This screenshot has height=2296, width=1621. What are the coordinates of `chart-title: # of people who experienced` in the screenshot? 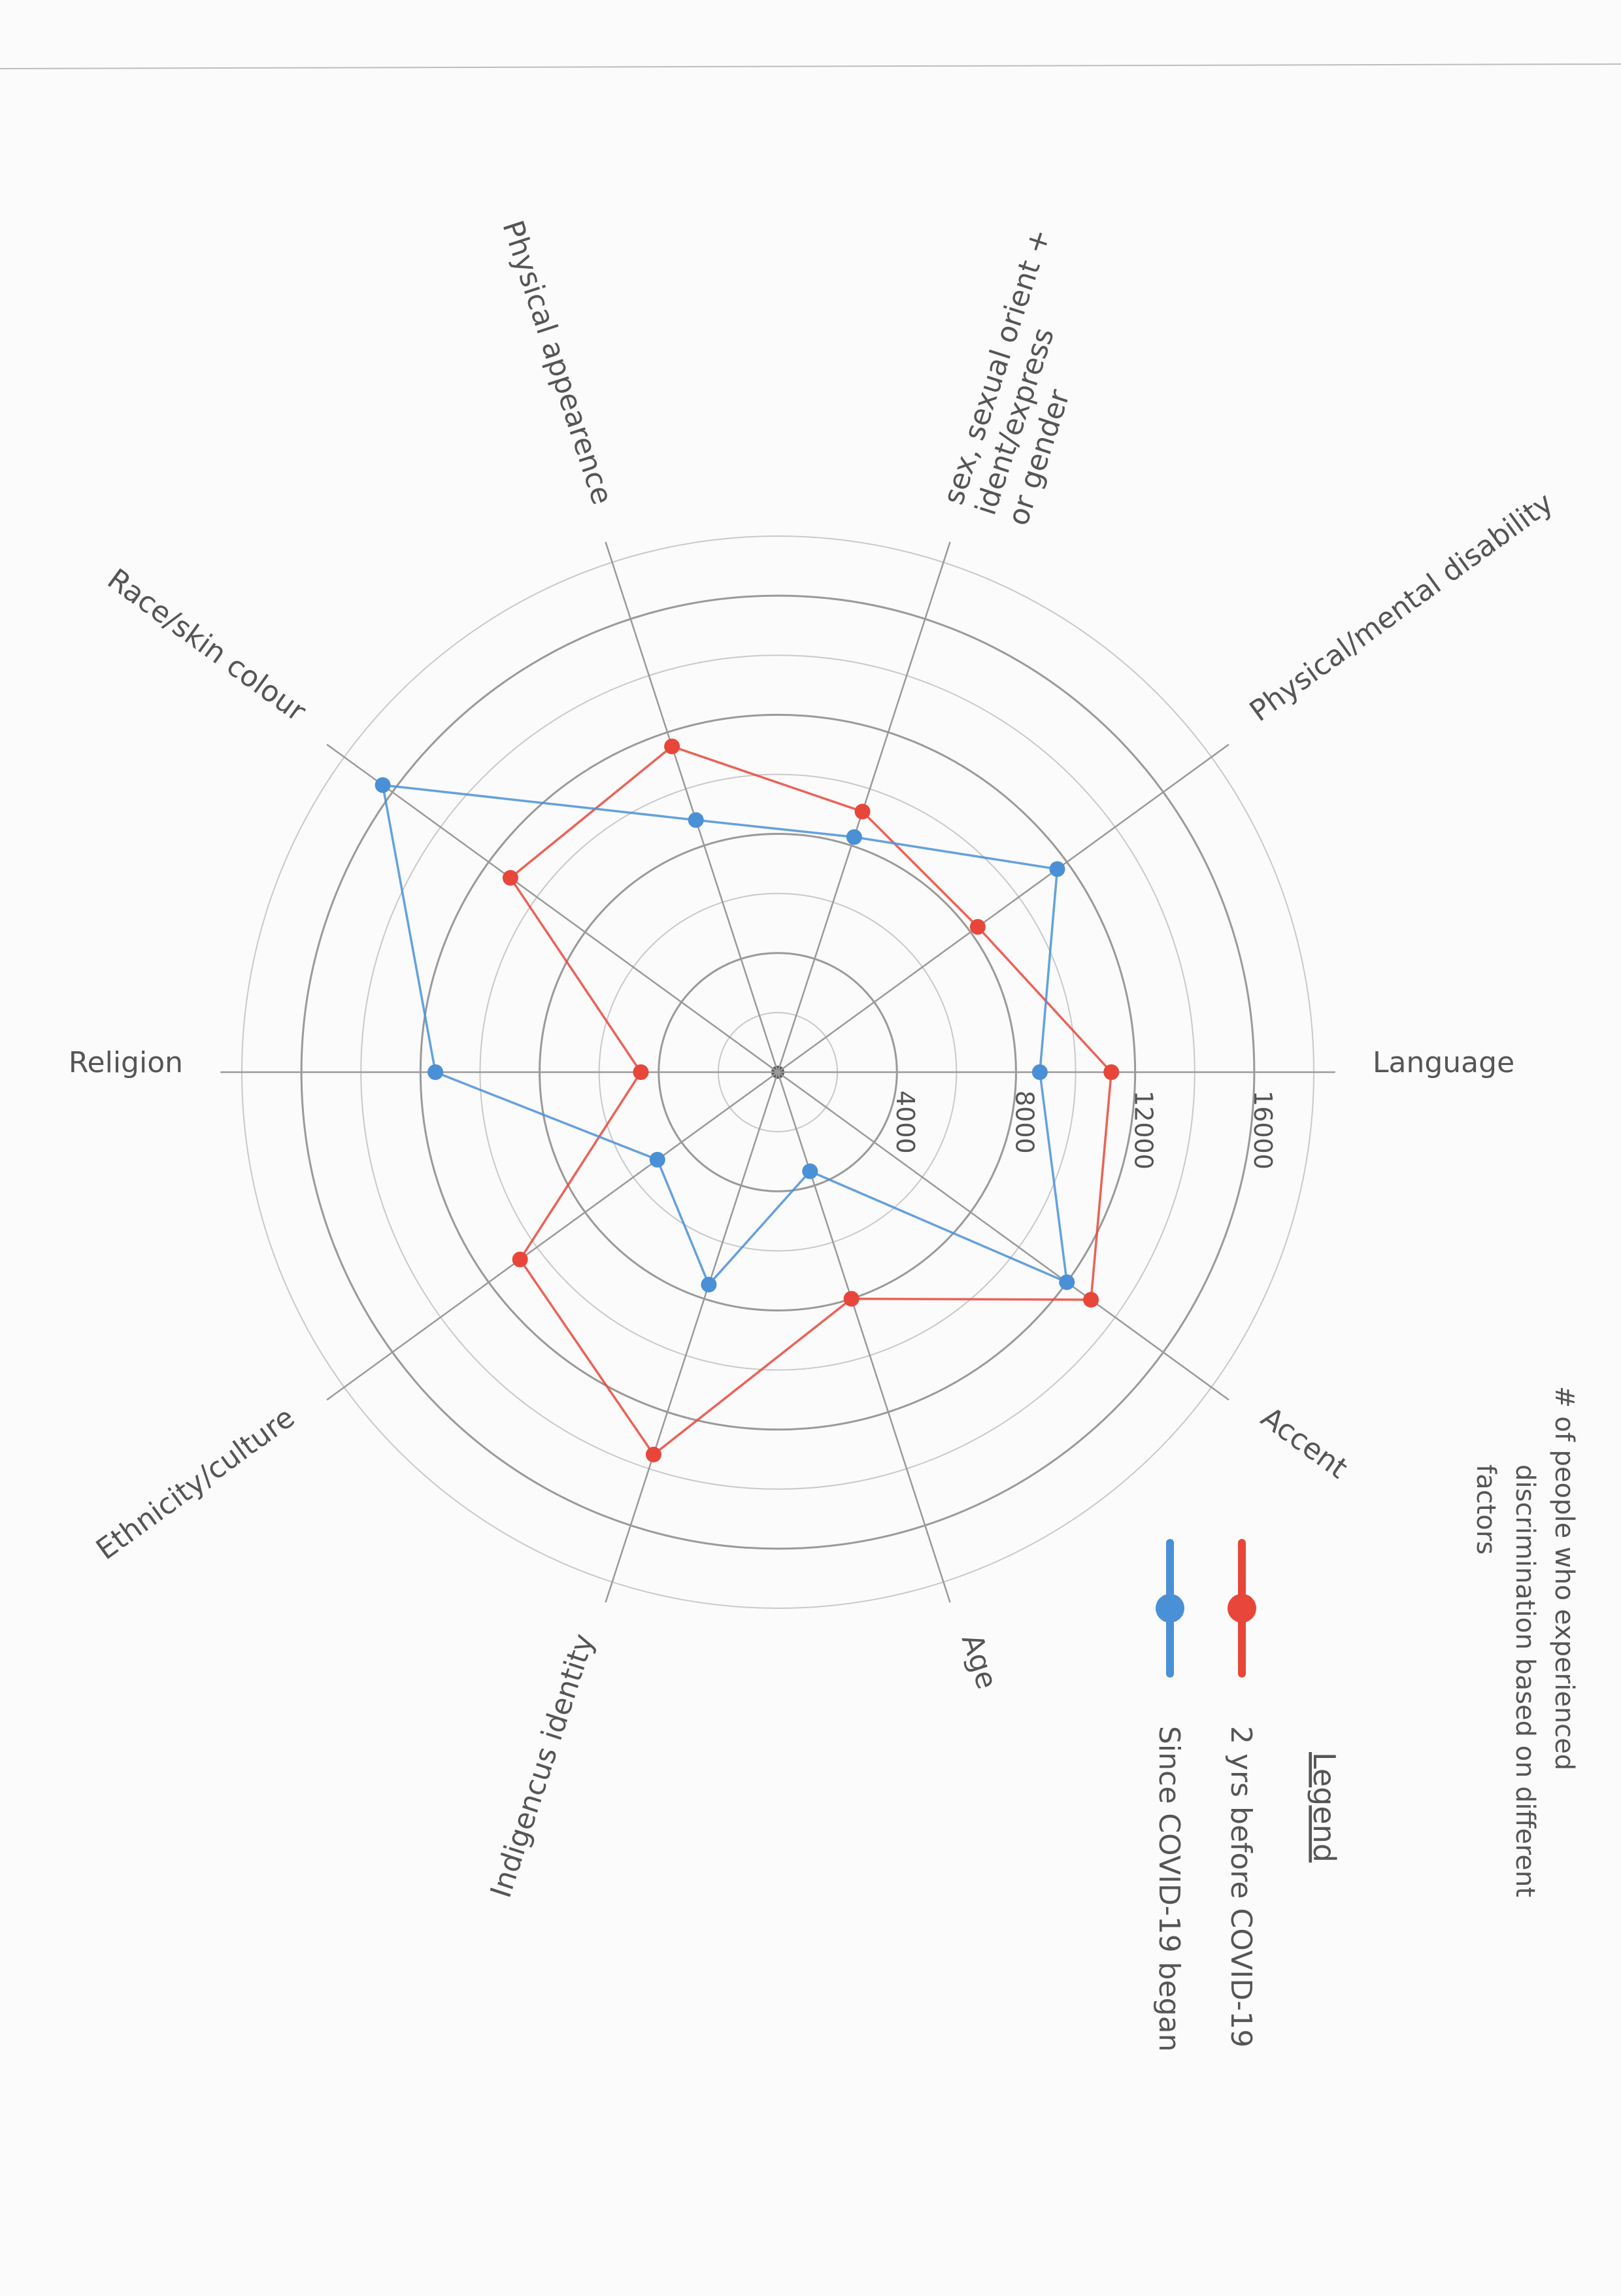 It's located at (1564, 1578).